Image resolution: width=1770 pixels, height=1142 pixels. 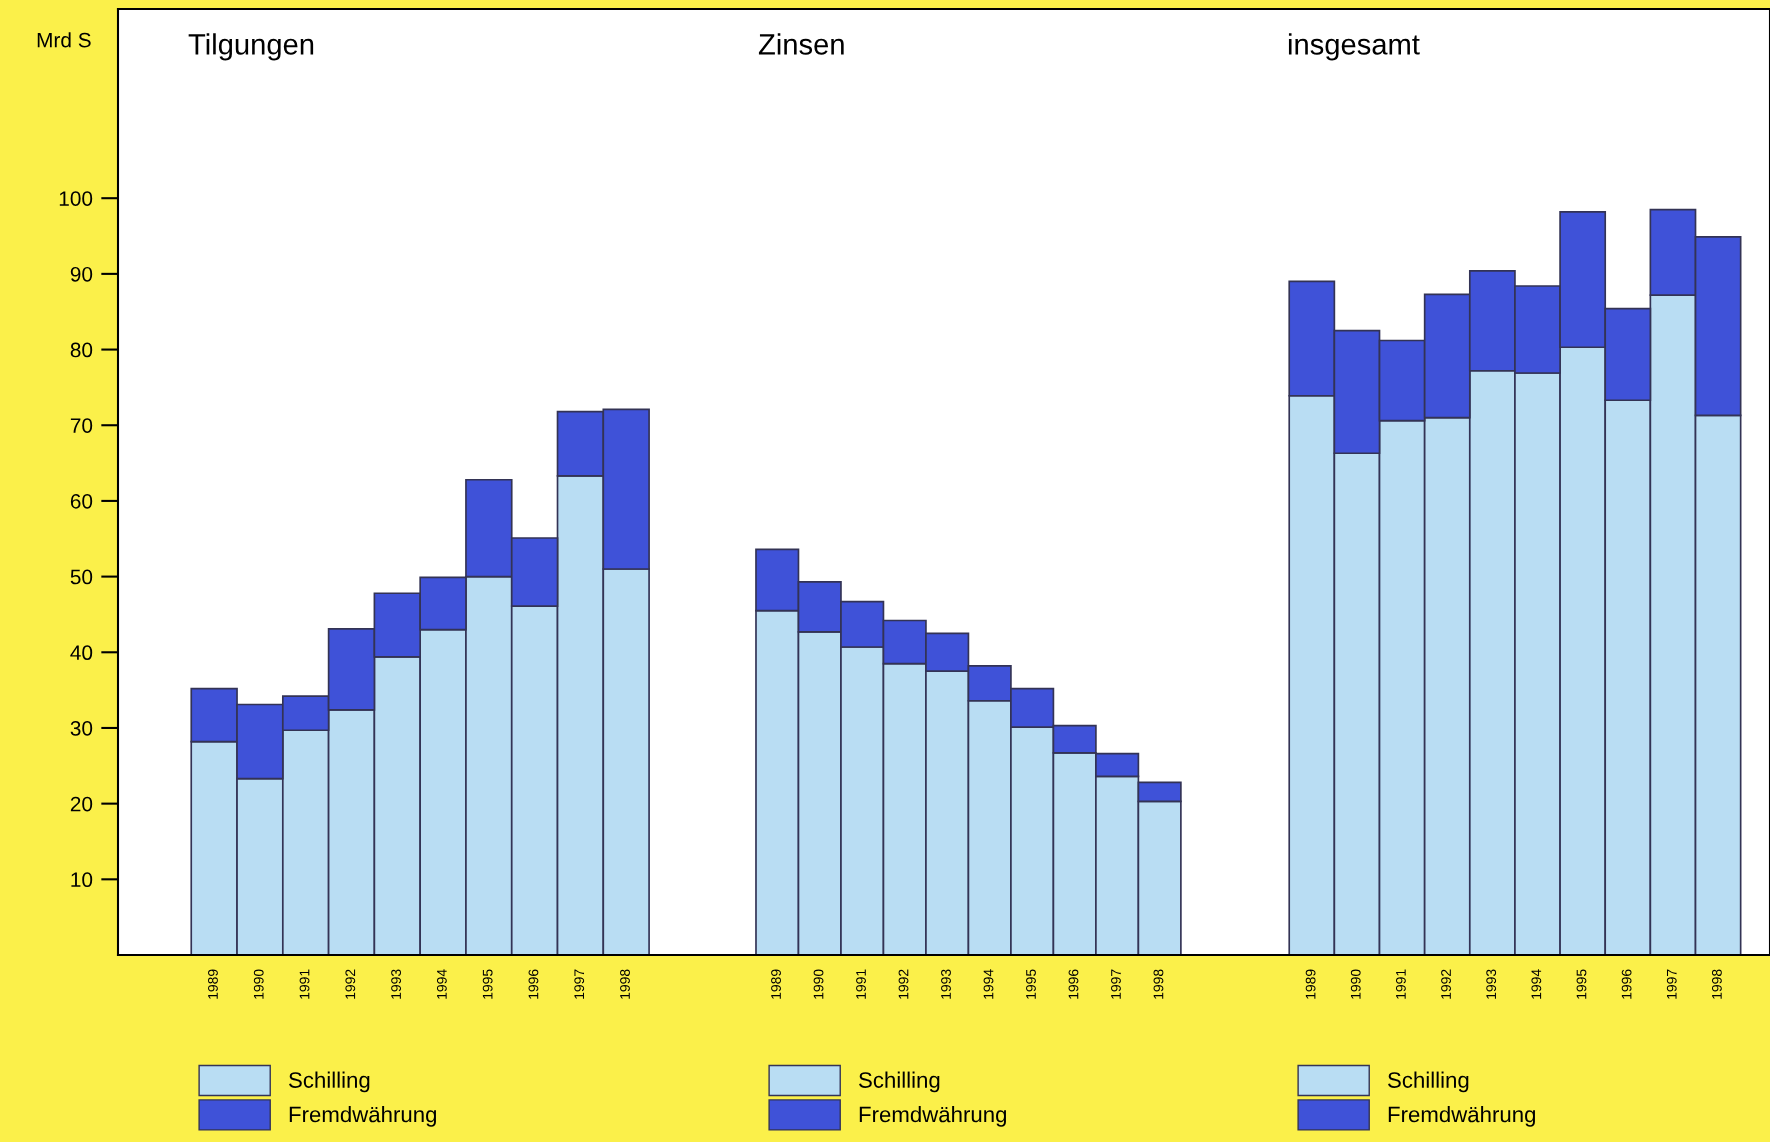 I want to click on y-axis-title: Mrd S, so click(x=64, y=40).